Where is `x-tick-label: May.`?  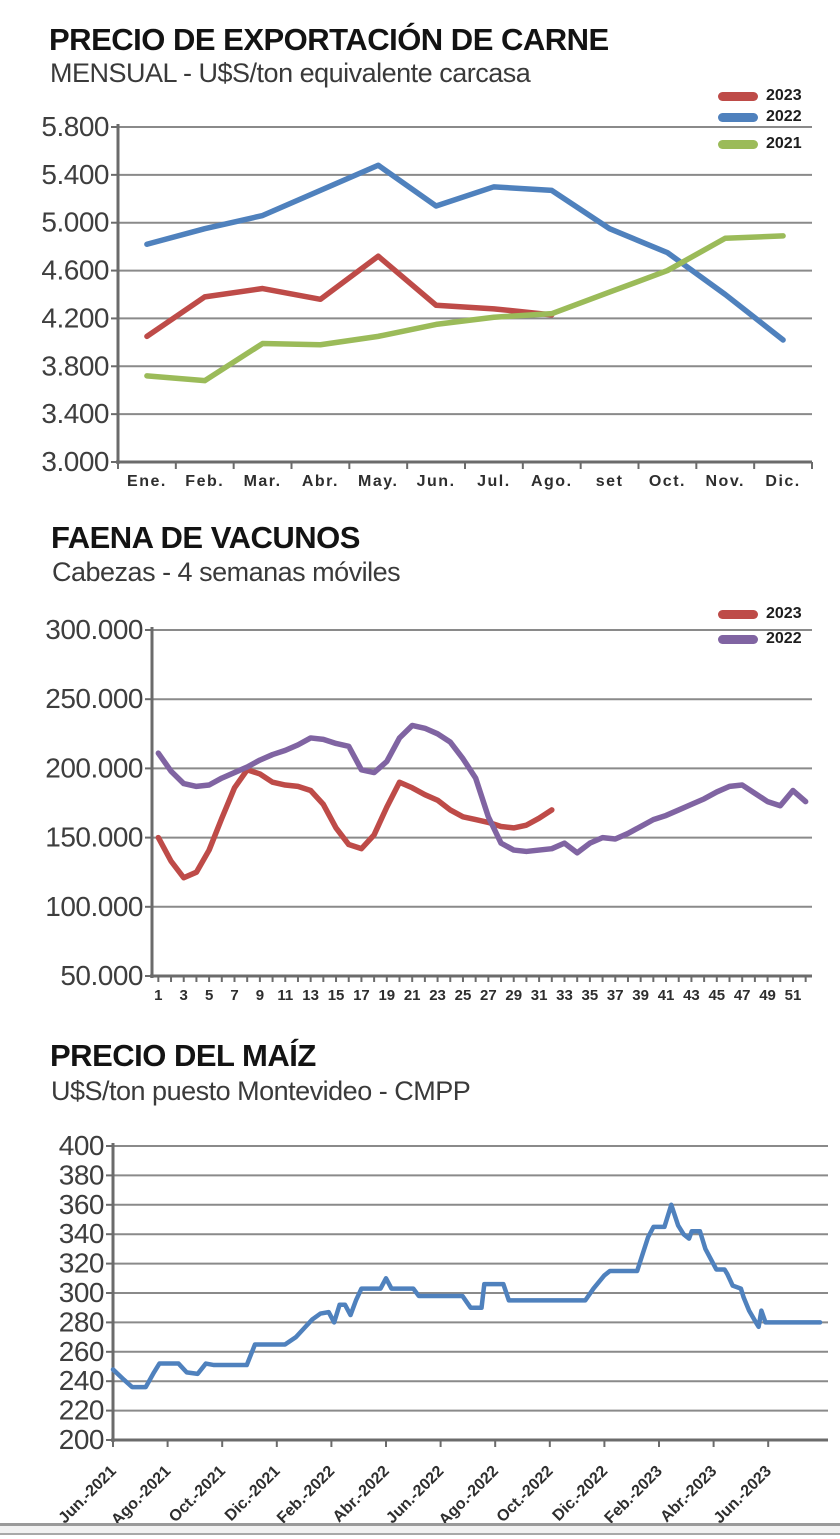
x-tick-label: May. is located at coordinates (378, 481).